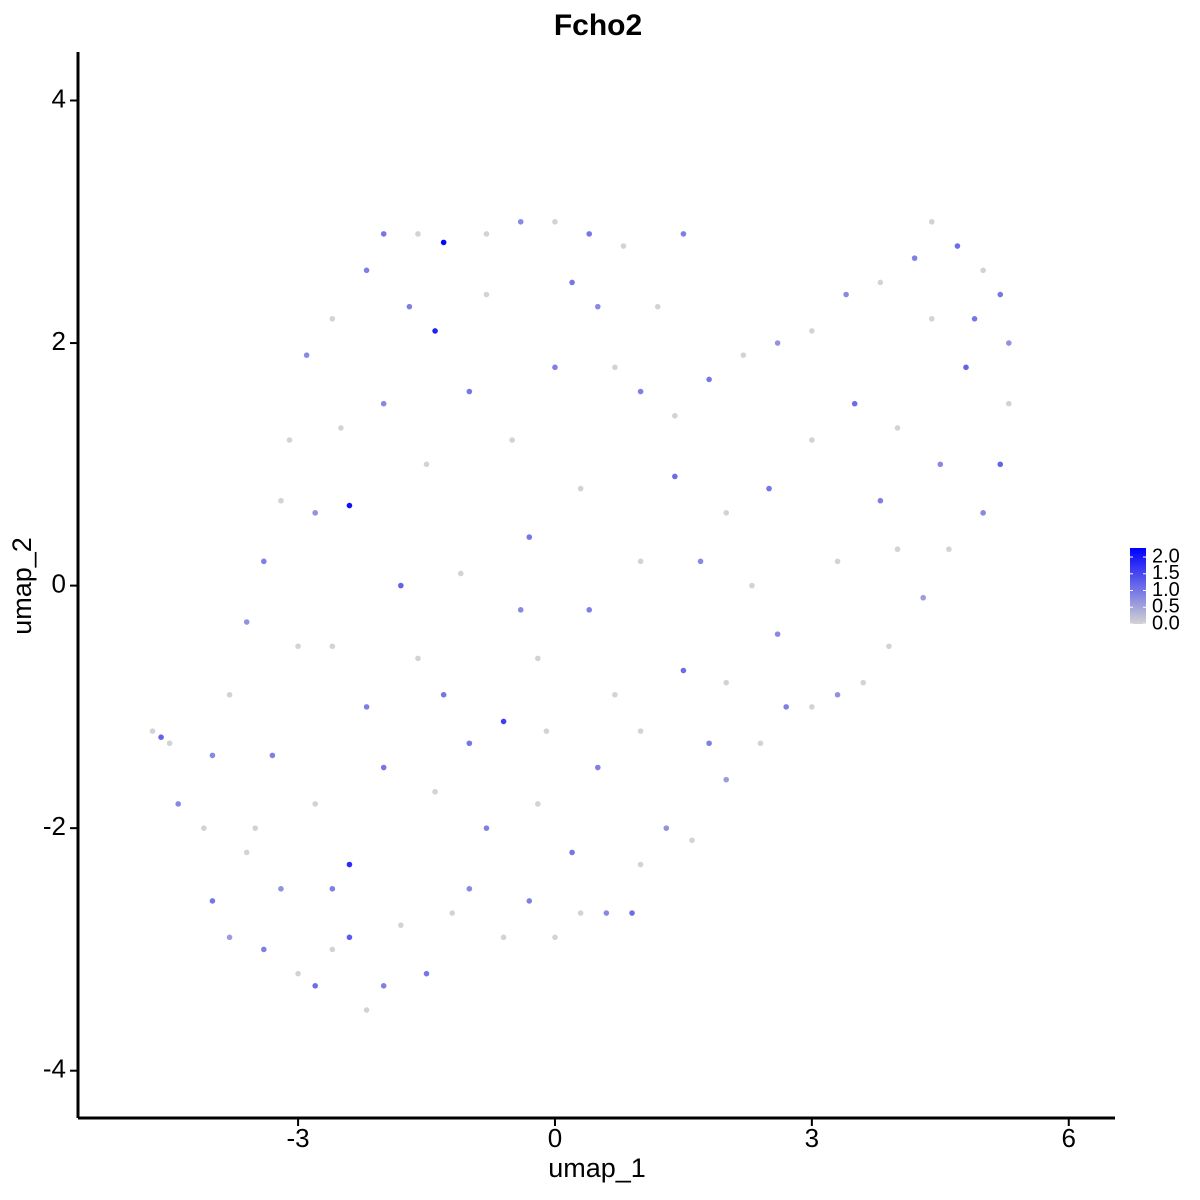  I want to click on y-tick-label: 2, so click(59, 341).